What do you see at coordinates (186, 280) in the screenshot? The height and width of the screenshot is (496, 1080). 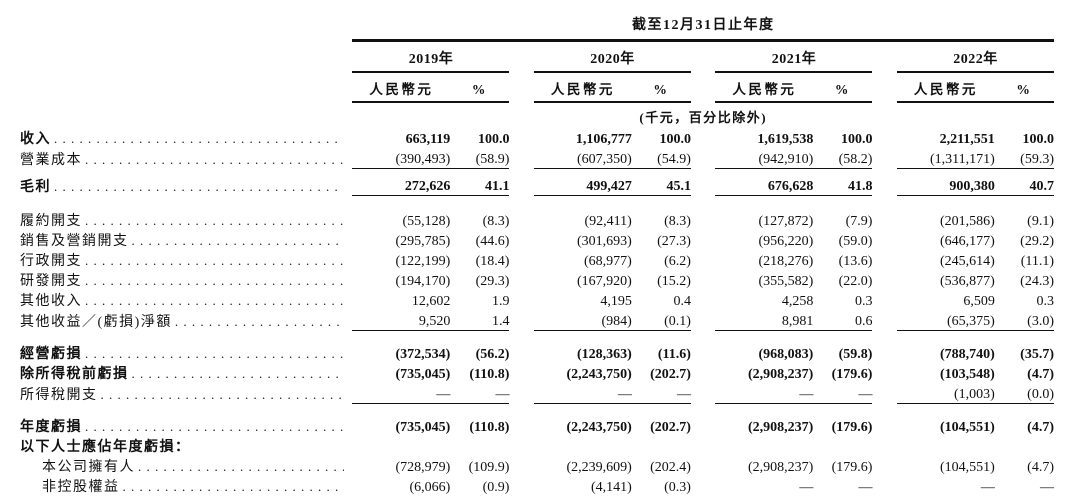 I see `row-label: 研發開支` at bounding box center [186, 280].